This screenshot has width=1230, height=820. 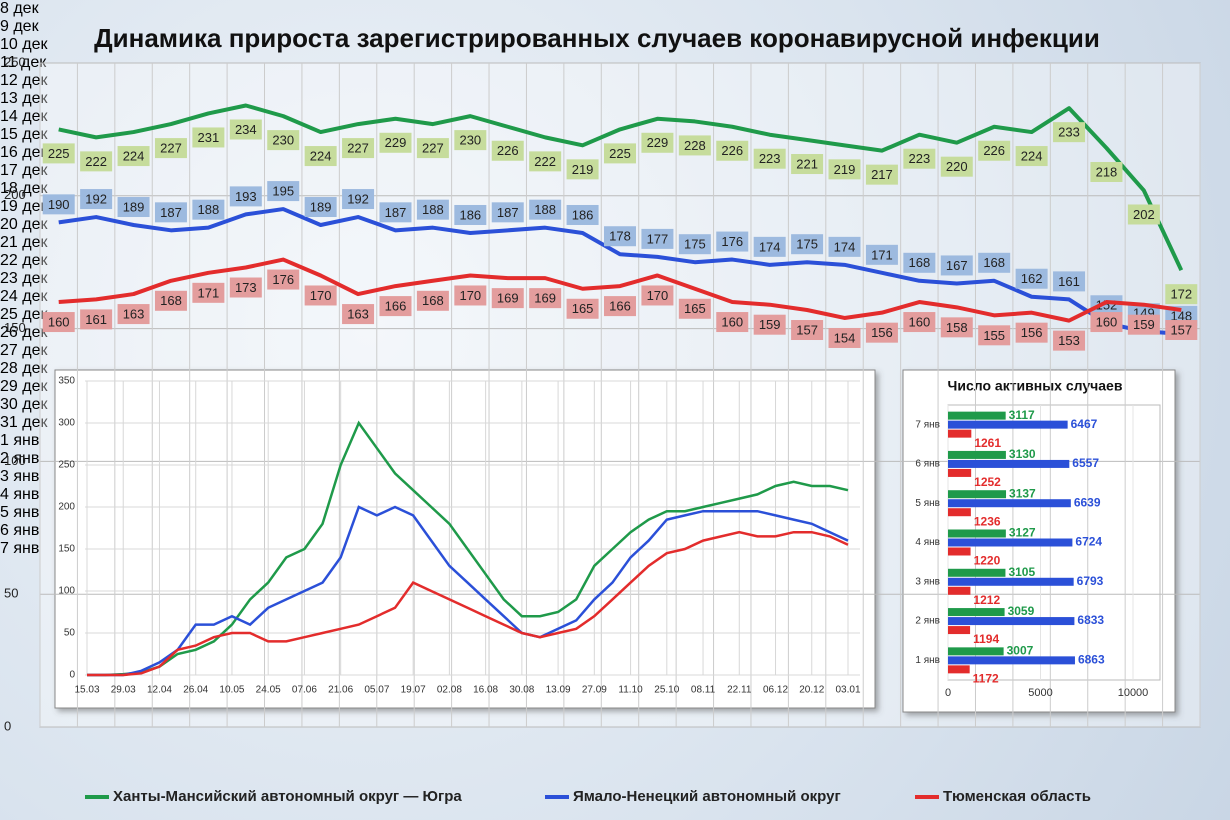 What do you see at coordinates (508, 298) in the screenshot?
I see `data-label: 169` at bounding box center [508, 298].